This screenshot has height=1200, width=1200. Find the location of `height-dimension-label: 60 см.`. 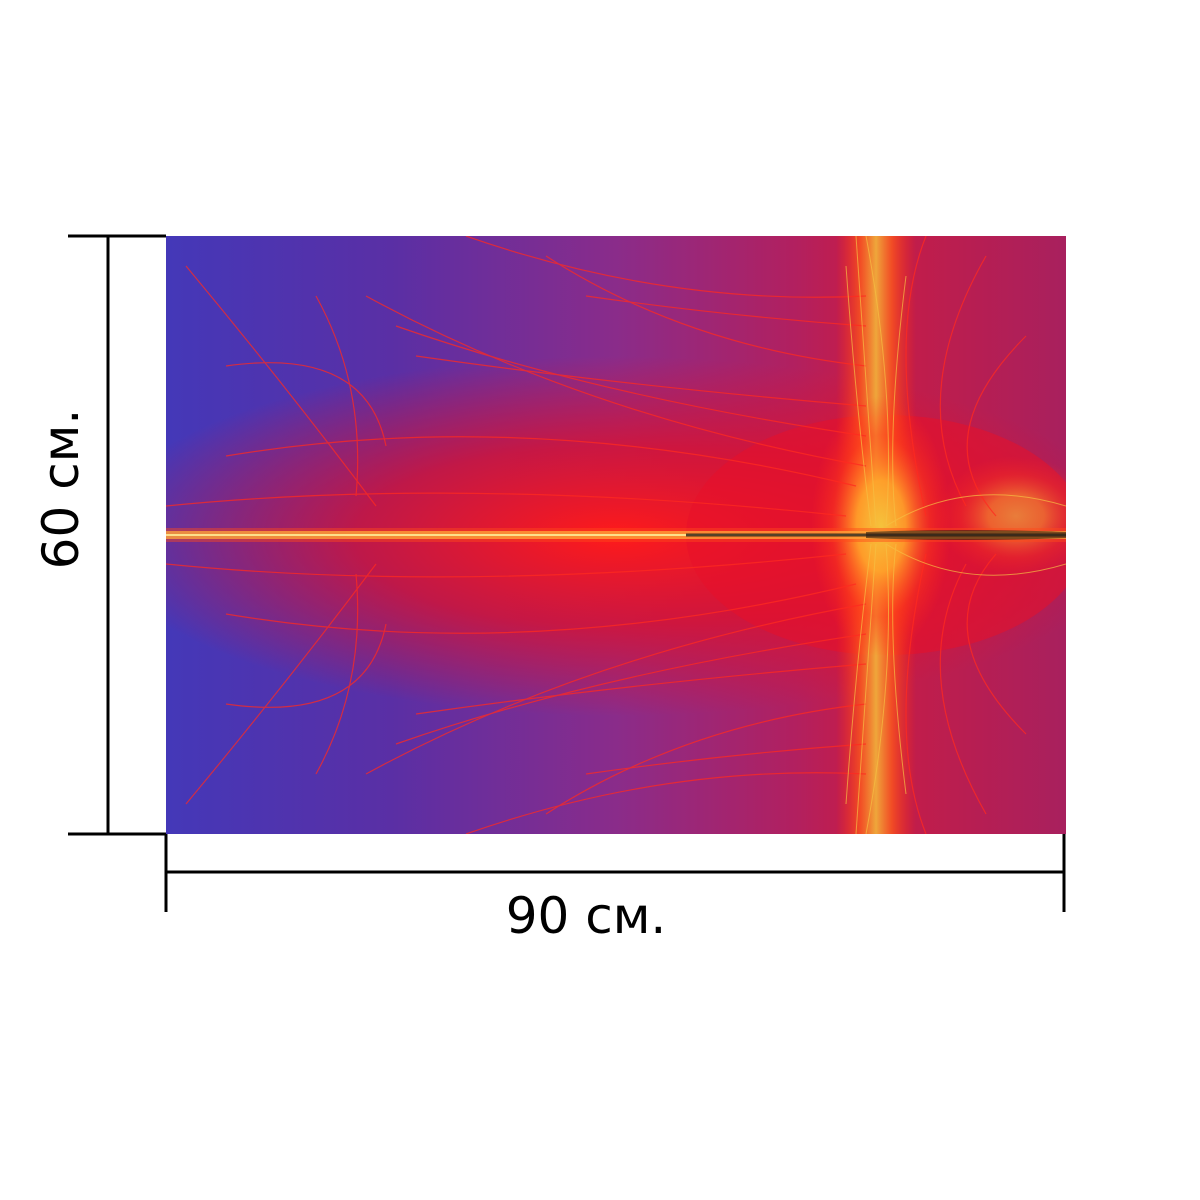

height-dimension-label: 60 см. is located at coordinates (61, 489).